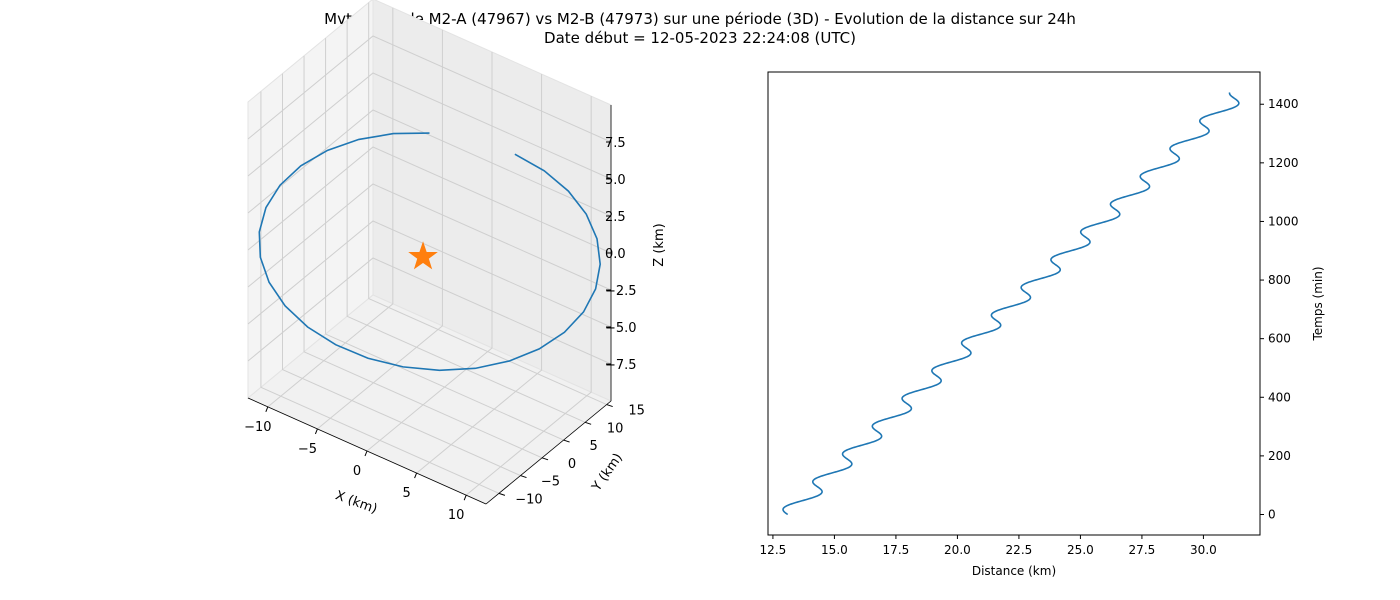  What do you see at coordinates (621, 328) in the screenshot?
I see `z-tick-label: −5.0` at bounding box center [621, 328].